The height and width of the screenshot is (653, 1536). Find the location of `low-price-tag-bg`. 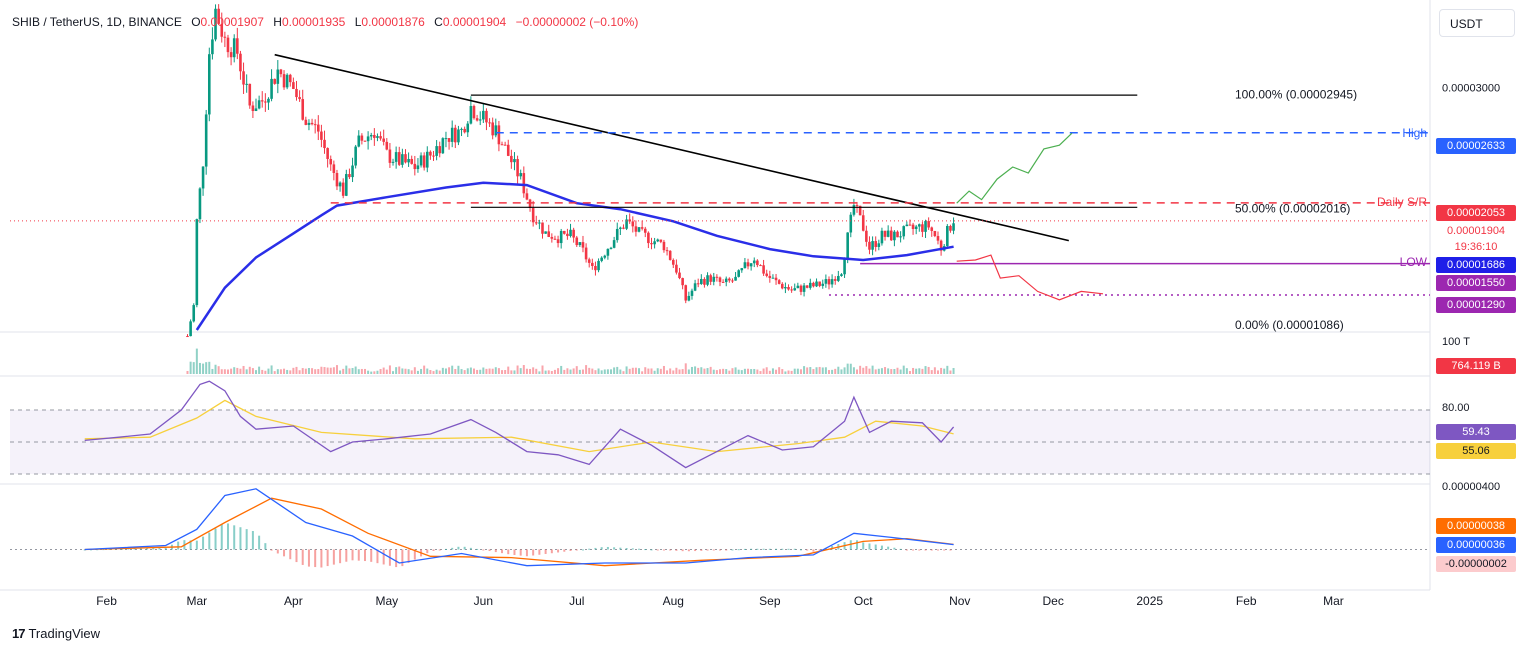

low-price-tag-bg is located at coordinates (1476, 283).